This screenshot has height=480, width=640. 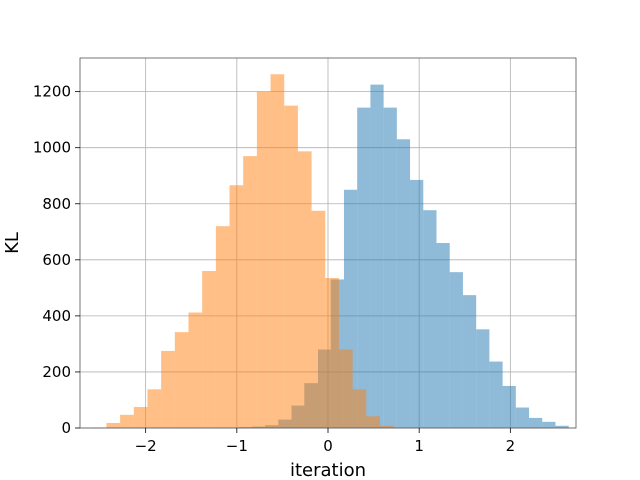 What do you see at coordinates (328, 446) in the screenshot?
I see `x-tick-label: 0` at bounding box center [328, 446].